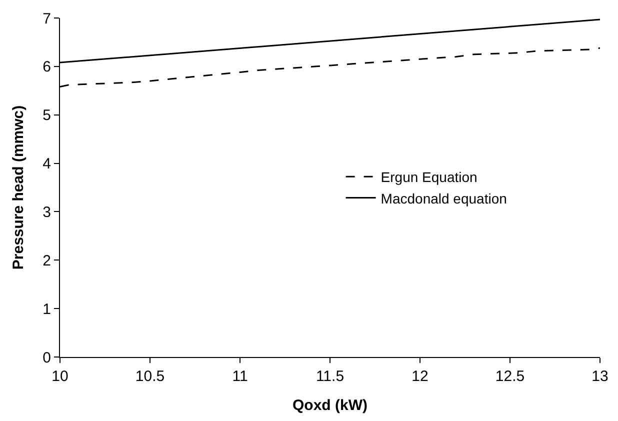 The image size is (618, 421). I want to click on x-tick-label: 10.5, so click(150, 376).